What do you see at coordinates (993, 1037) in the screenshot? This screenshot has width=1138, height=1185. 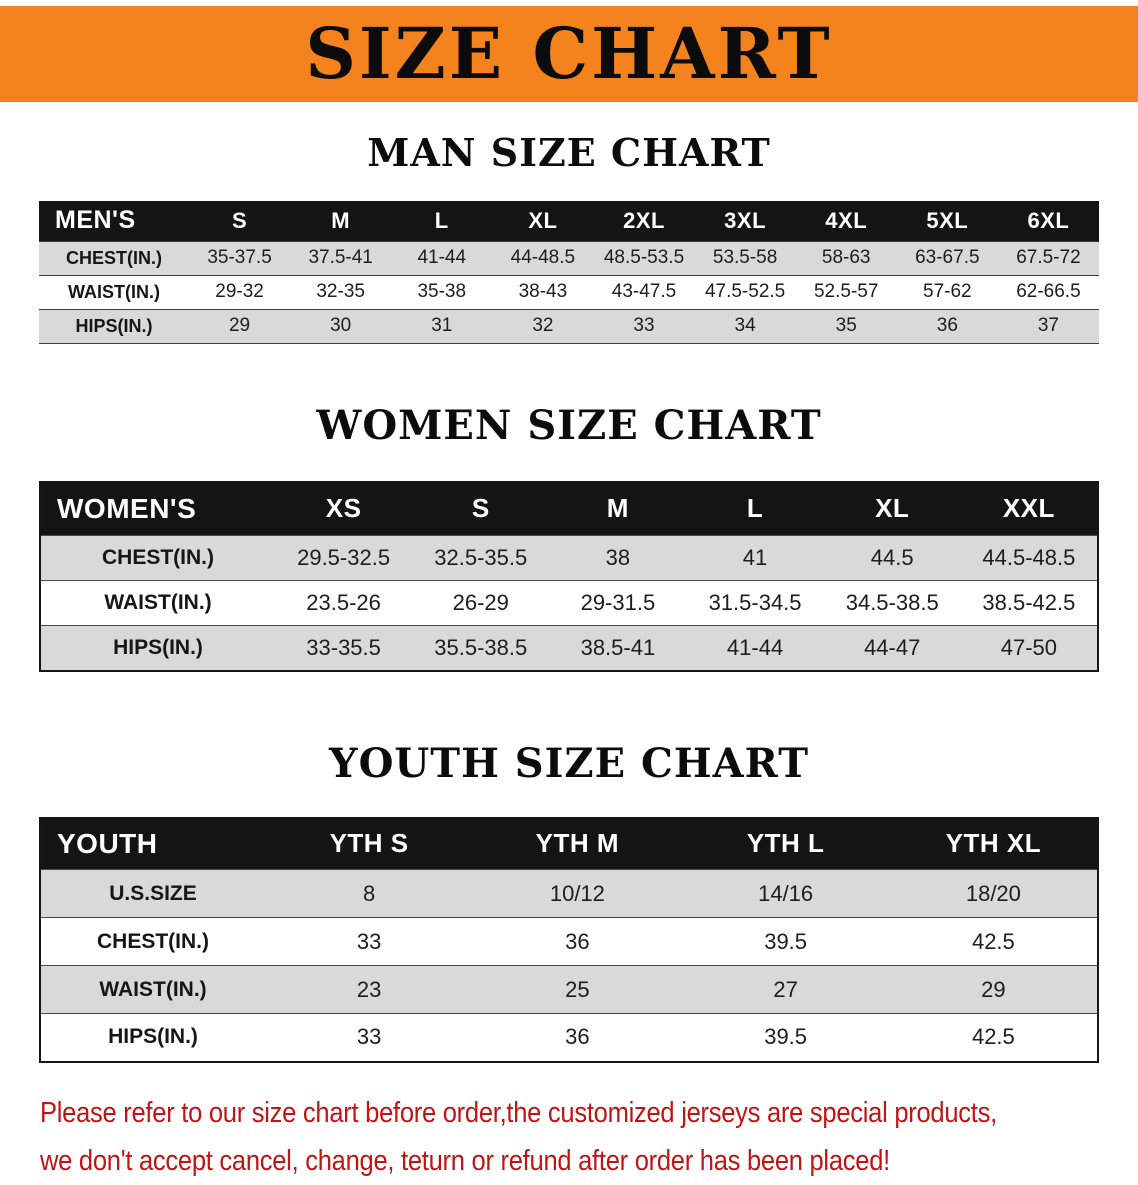 I see `size-value-cell: 42.5` at bounding box center [993, 1037].